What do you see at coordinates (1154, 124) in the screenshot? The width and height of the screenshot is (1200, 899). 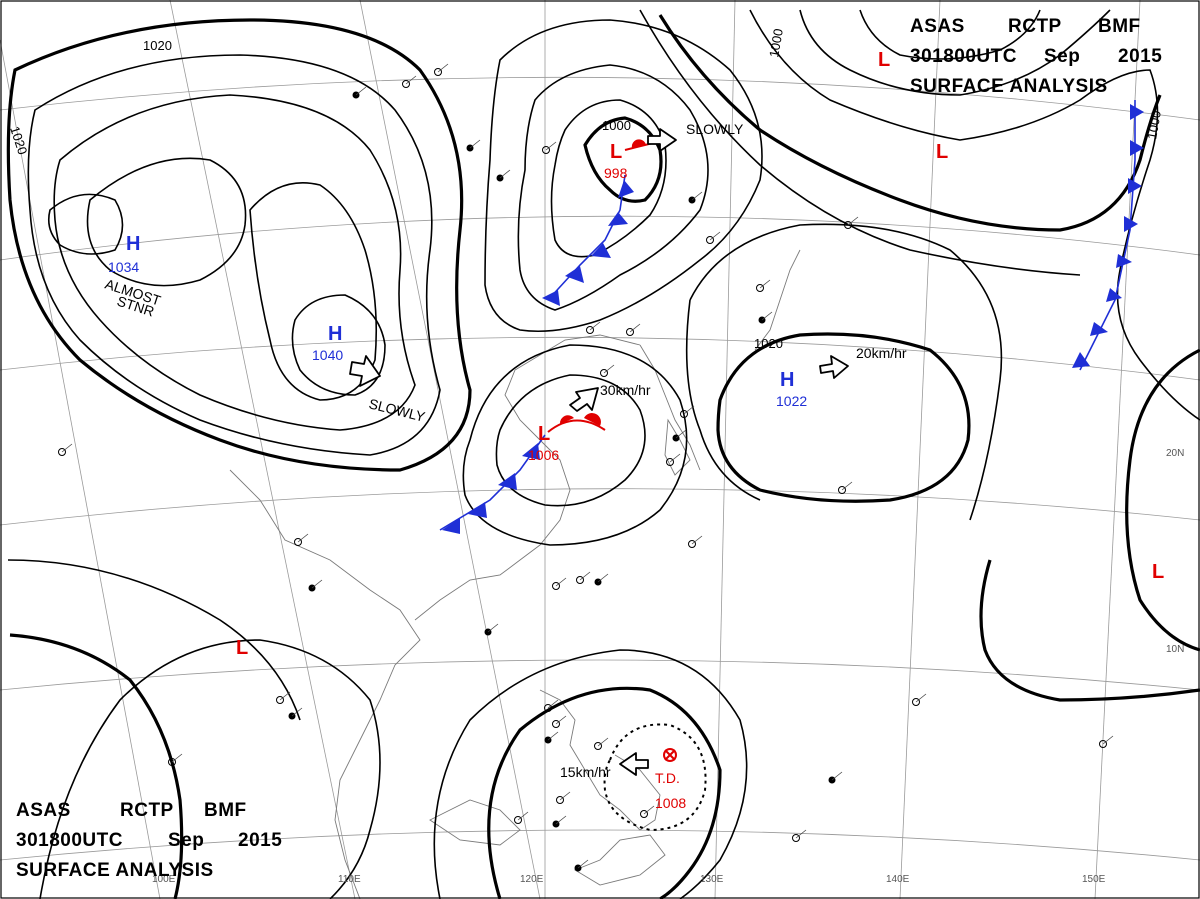 I see `isobar-label-1000-ne-b: 1000` at bounding box center [1154, 124].